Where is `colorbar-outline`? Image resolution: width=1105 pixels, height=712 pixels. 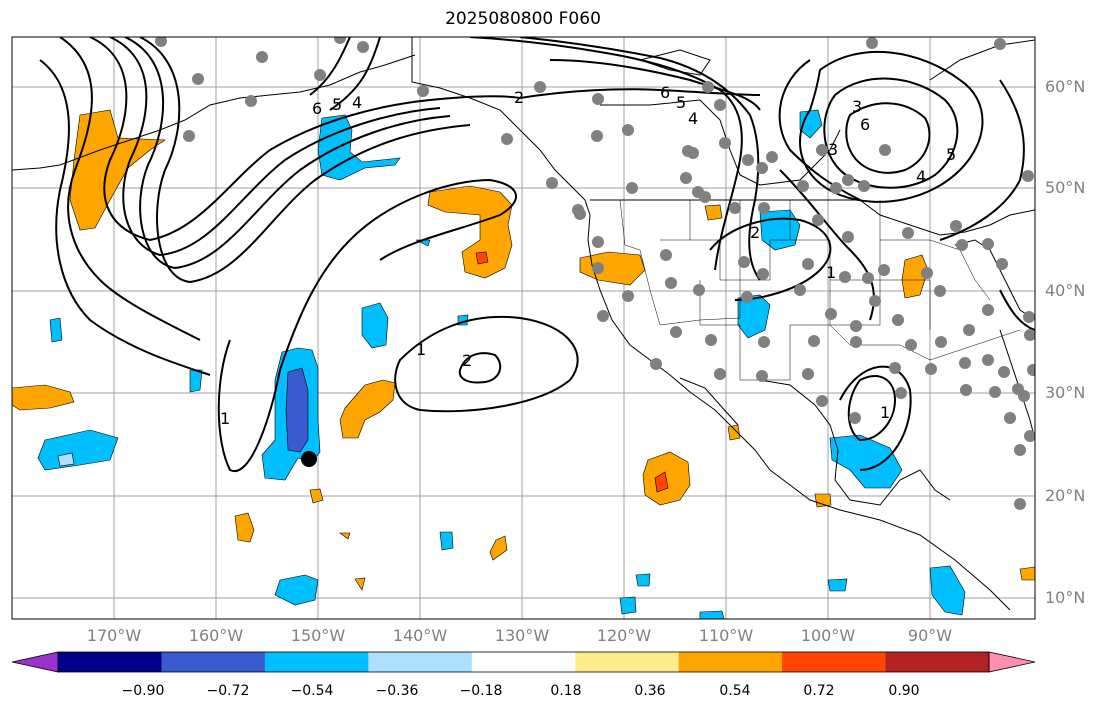 colorbar-outline is located at coordinates (523, 662).